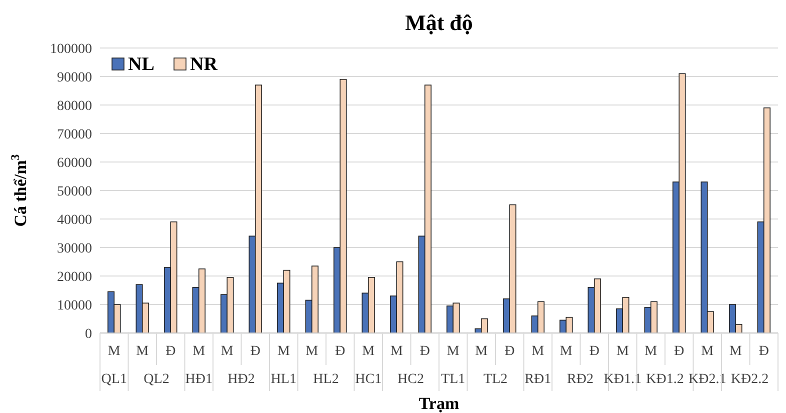 The width and height of the screenshot is (786, 413). I want to click on y-tick-label: 50000, so click(74, 192).